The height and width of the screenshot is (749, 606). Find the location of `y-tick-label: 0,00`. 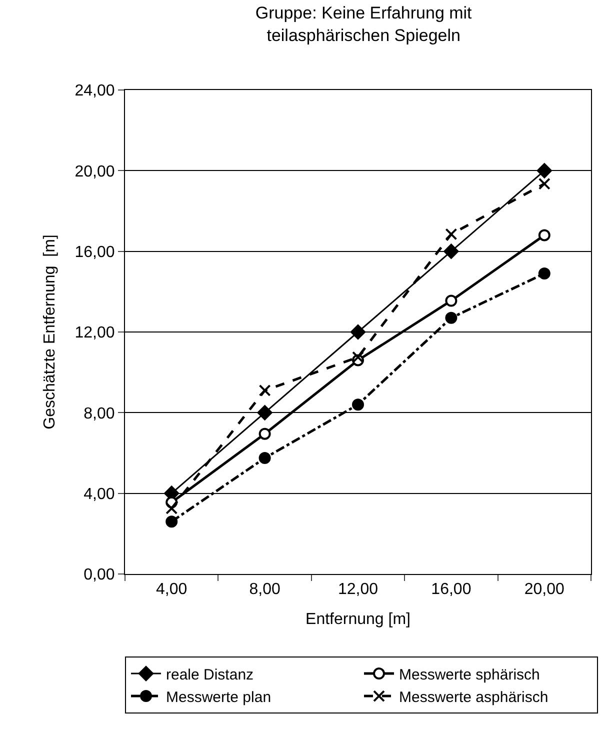

y-tick-label: 0,00 is located at coordinates (99, 575).